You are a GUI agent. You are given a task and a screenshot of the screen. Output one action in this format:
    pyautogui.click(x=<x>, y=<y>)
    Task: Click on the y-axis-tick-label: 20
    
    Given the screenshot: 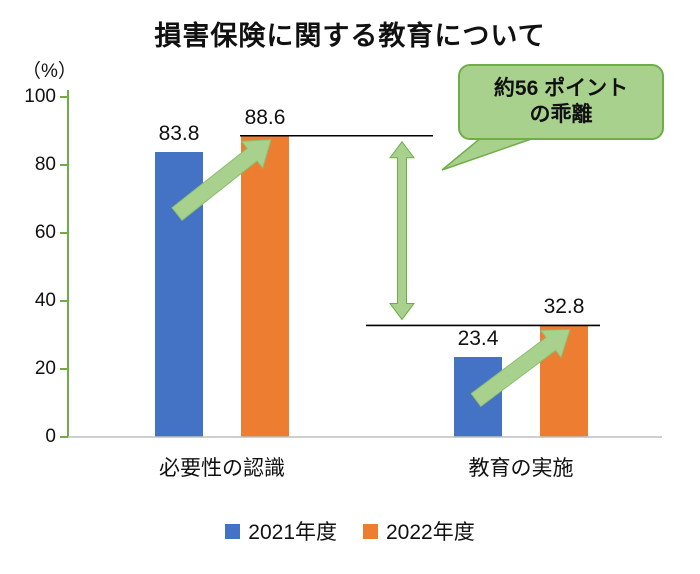 What is the action you would take?
    pyautogui.click(x=45, y=368)
    